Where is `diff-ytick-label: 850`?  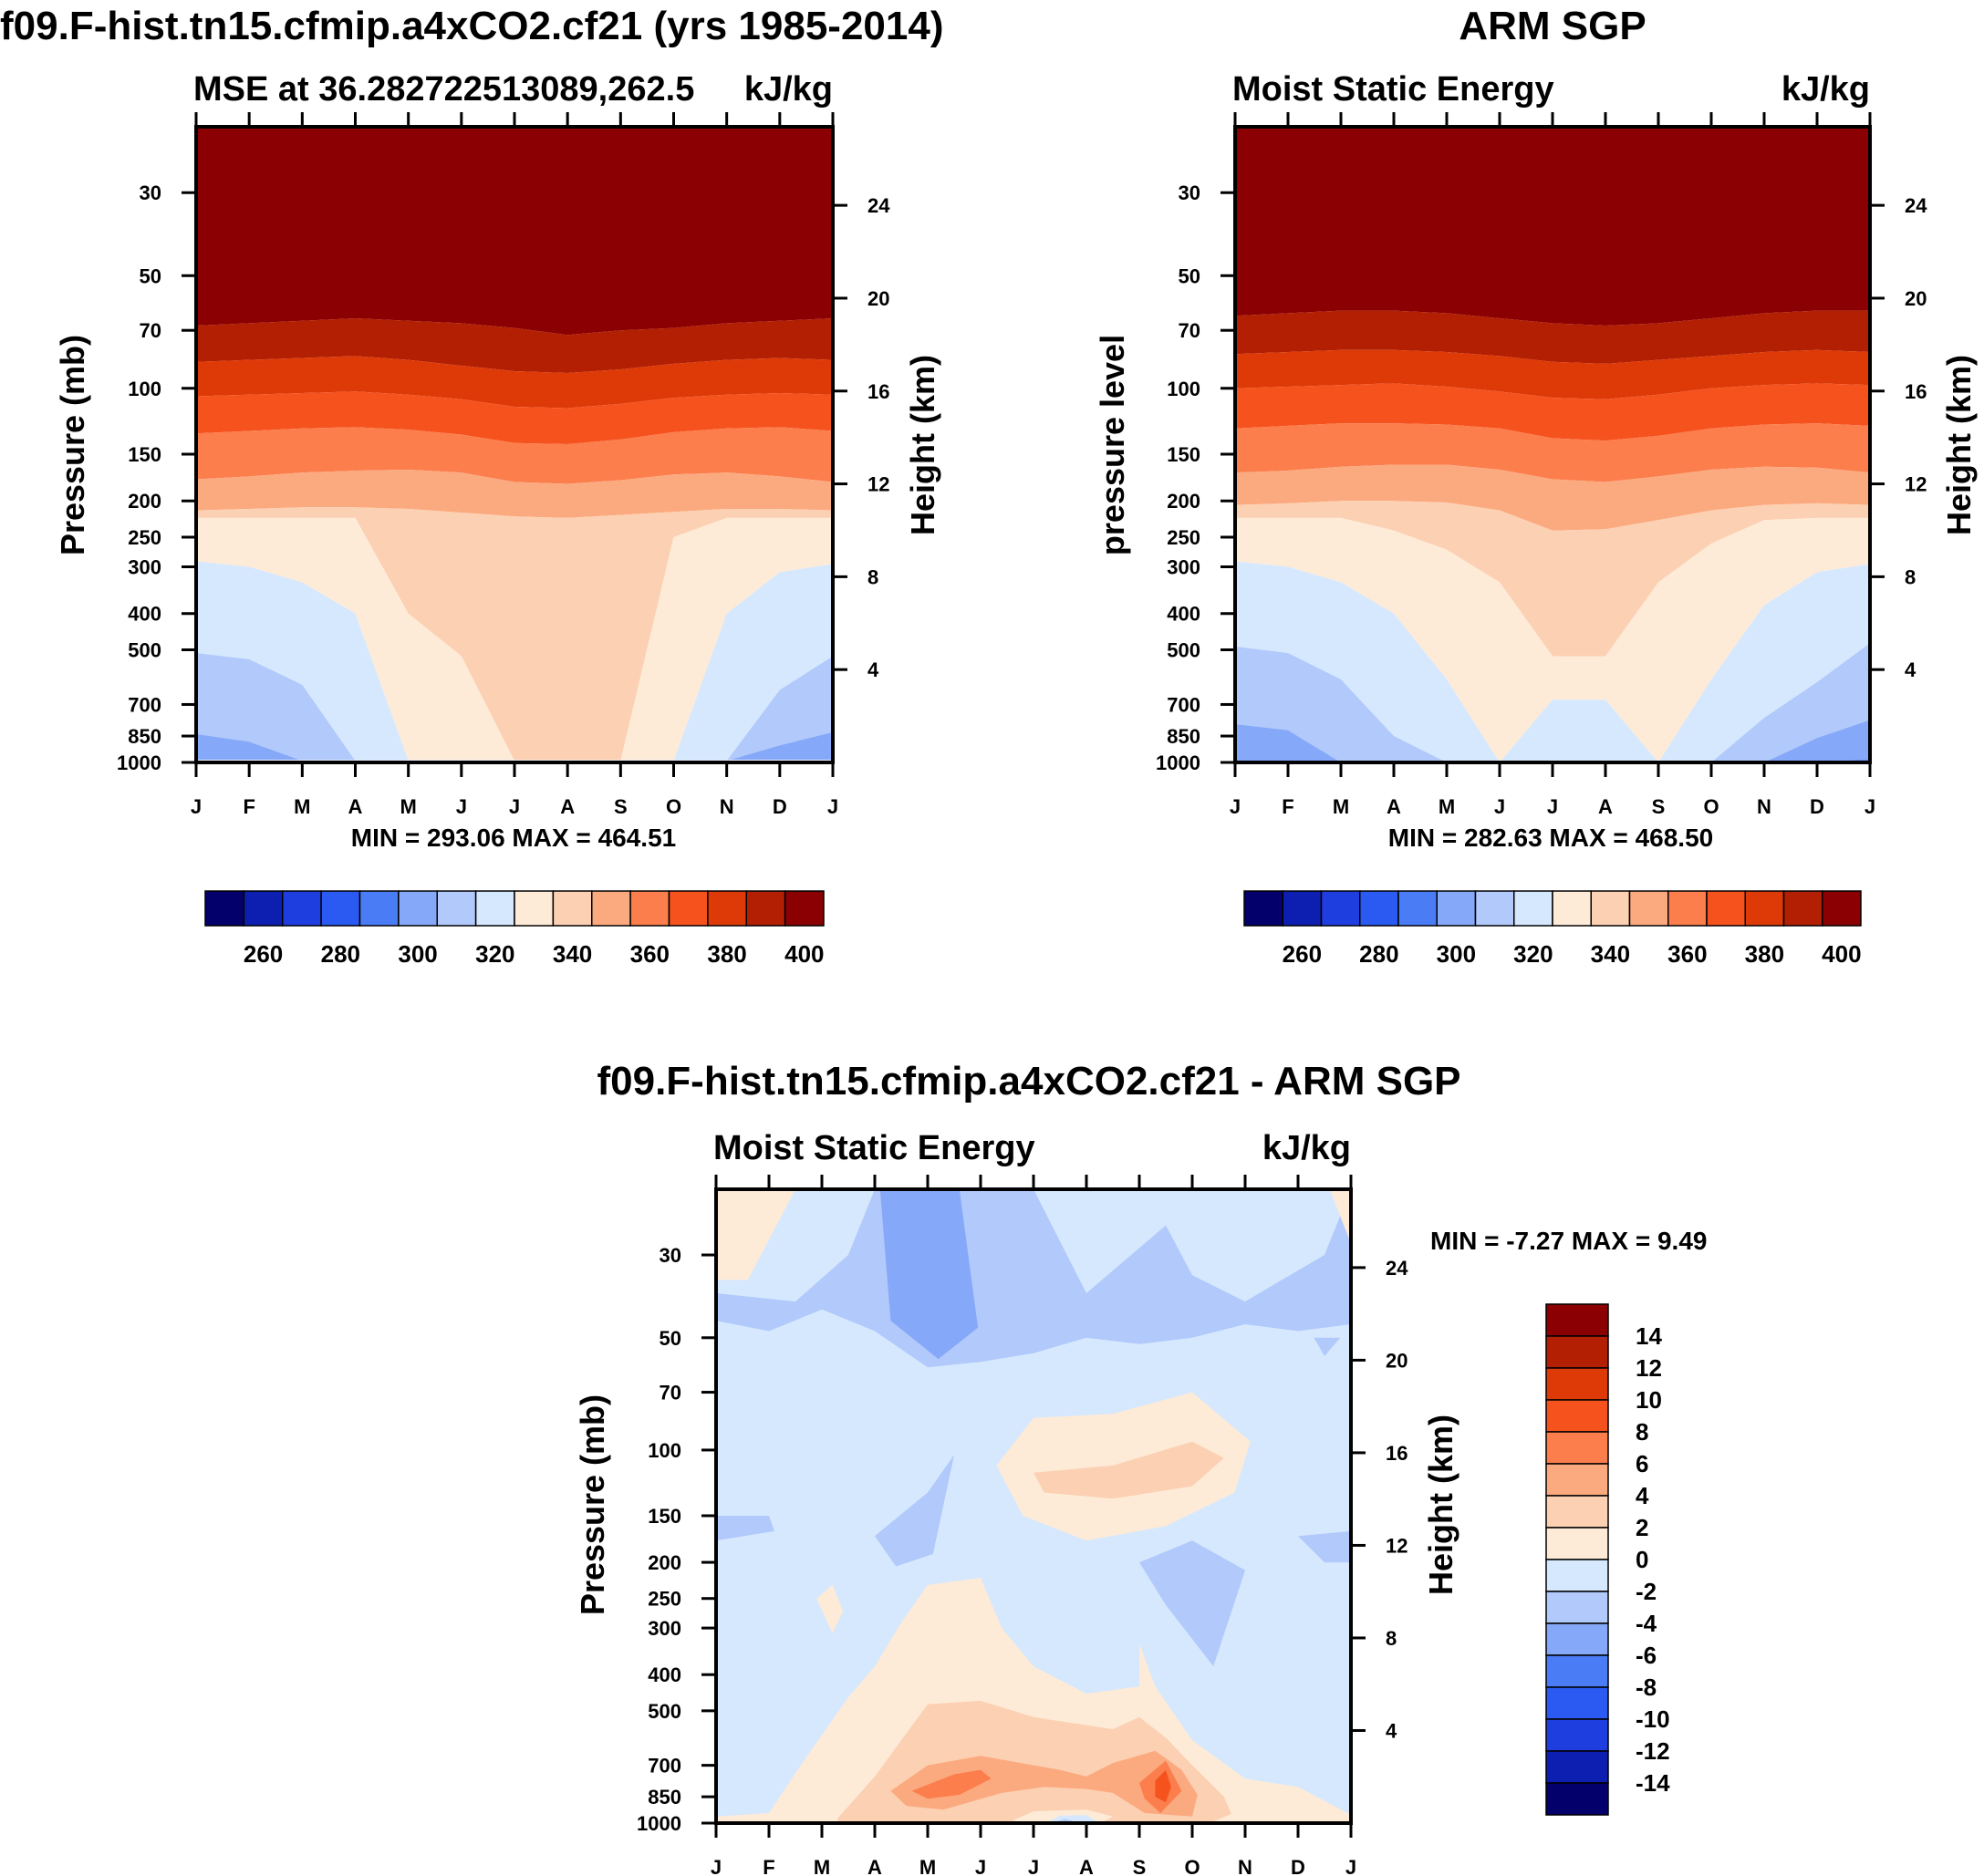 diff-ytick-label: 850 is located at coordinates (664, 1797).